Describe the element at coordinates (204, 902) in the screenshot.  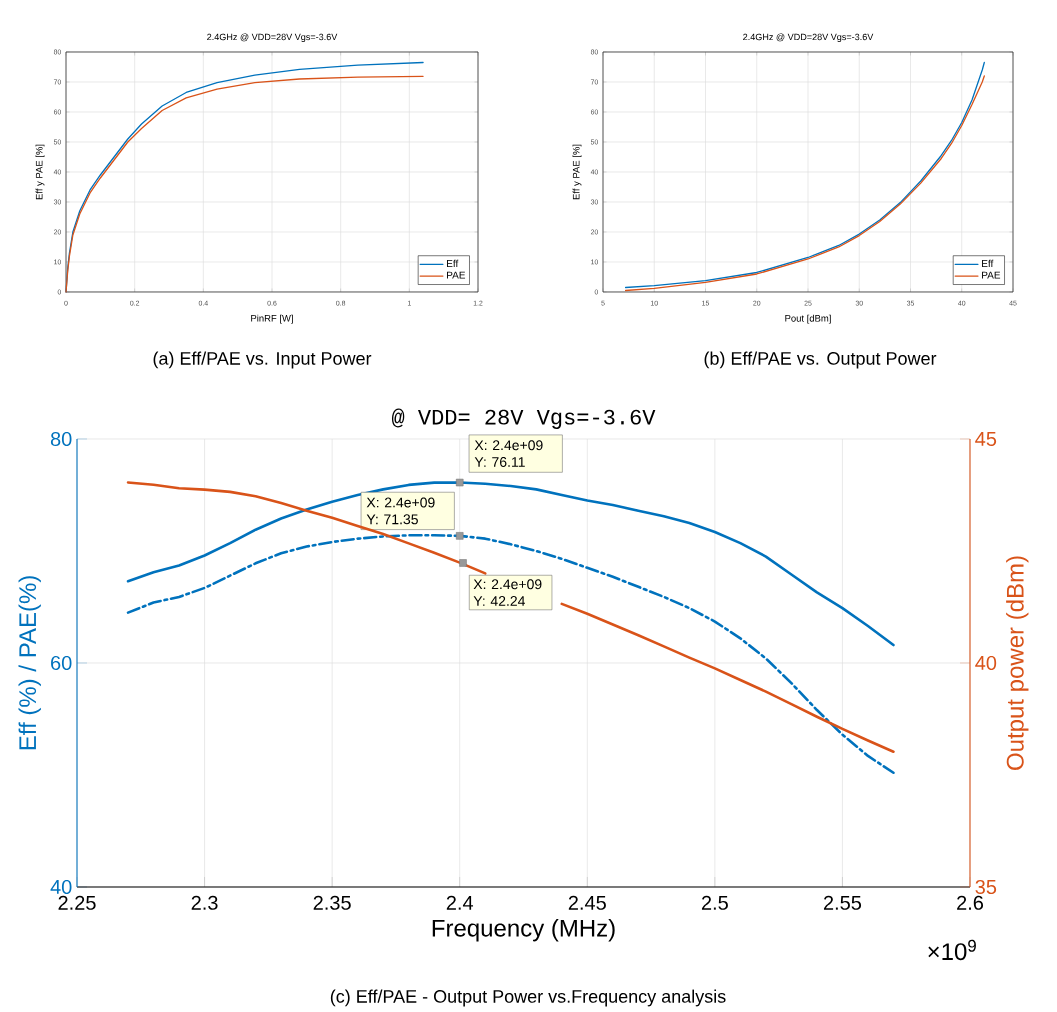
I see `x-tick-label: 2.3` at that location.